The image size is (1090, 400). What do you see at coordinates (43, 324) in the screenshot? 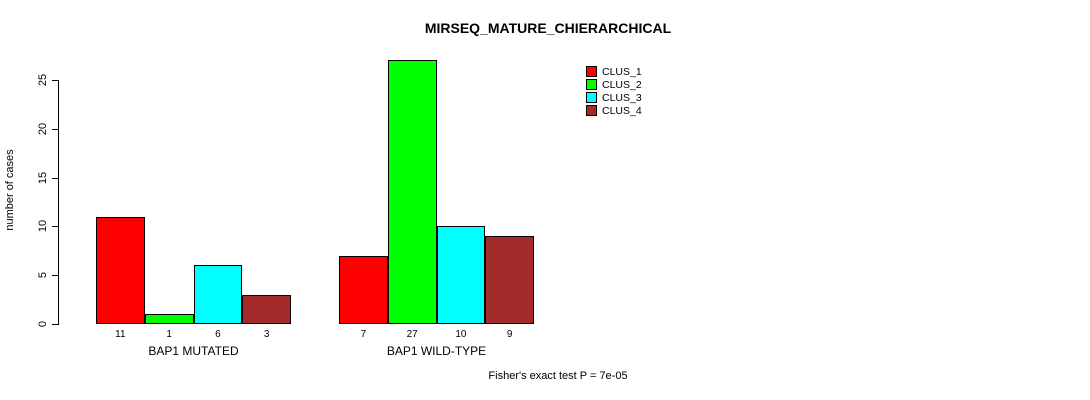
I see `y-tick-label: 0` at bounding box center [43, 324].